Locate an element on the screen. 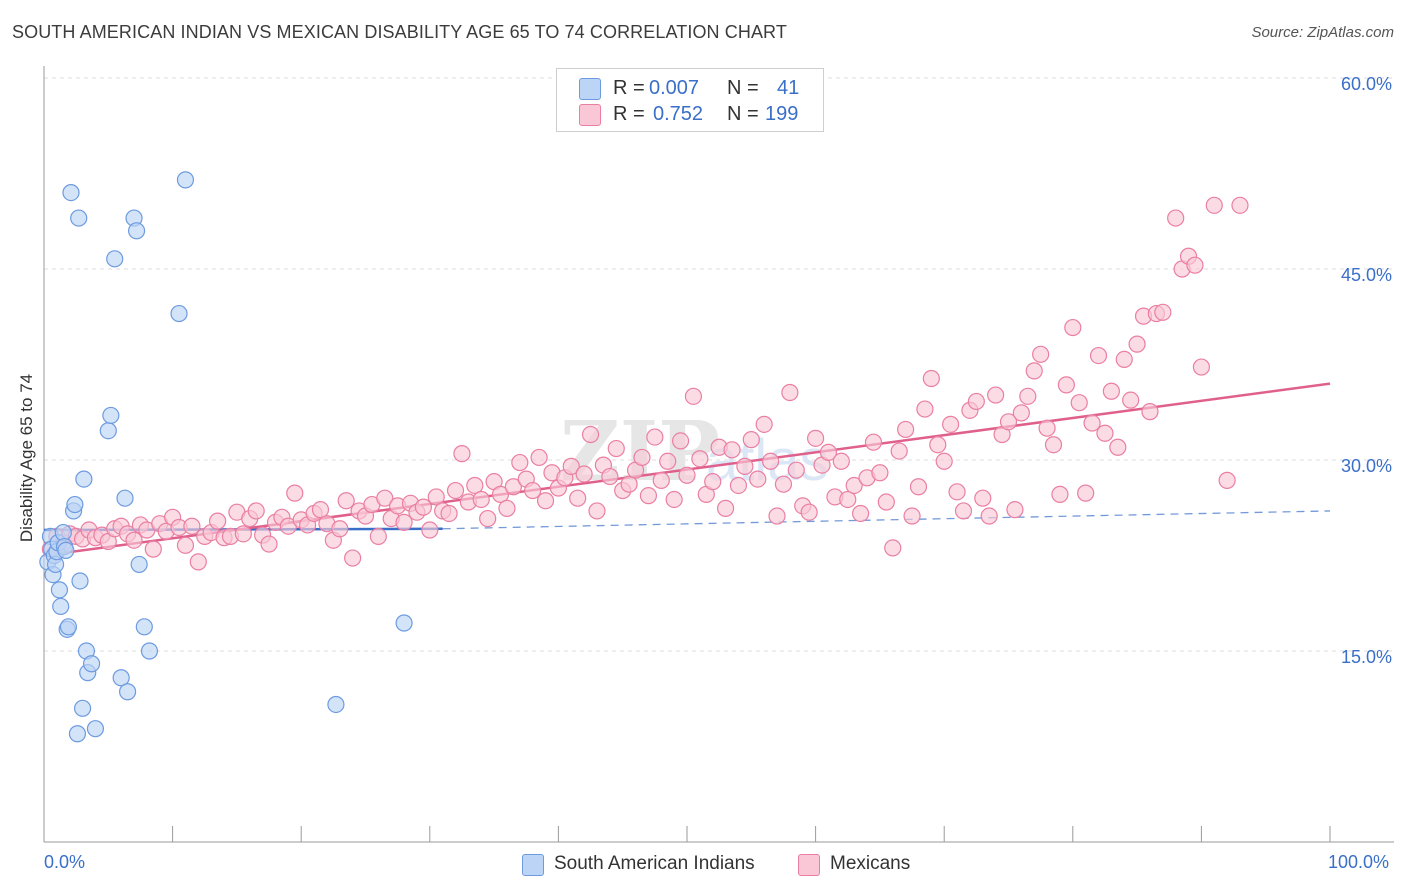 The height and width of the screenshot is (892, 1406). y-tick-label: 15.0% is located at coordinates (1366, 657).